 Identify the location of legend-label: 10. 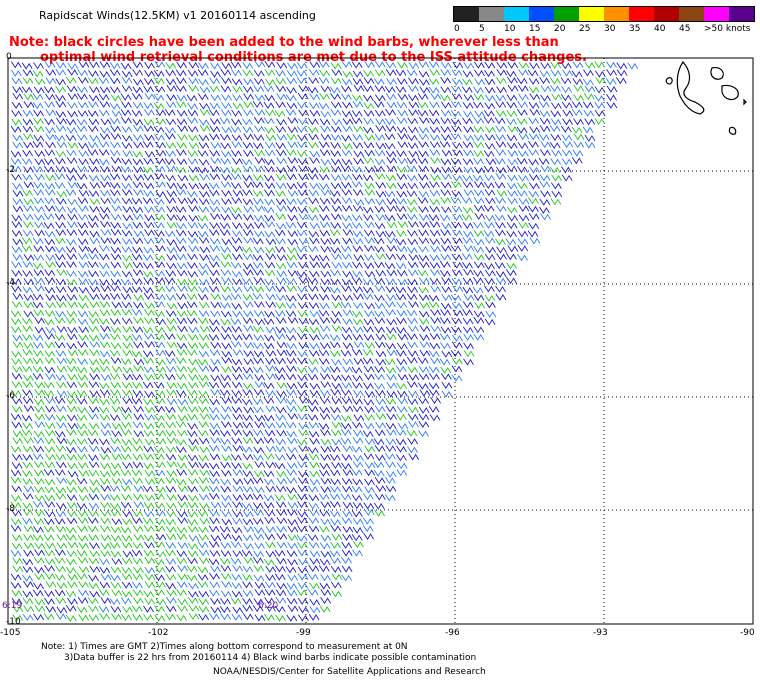
(510, 29).